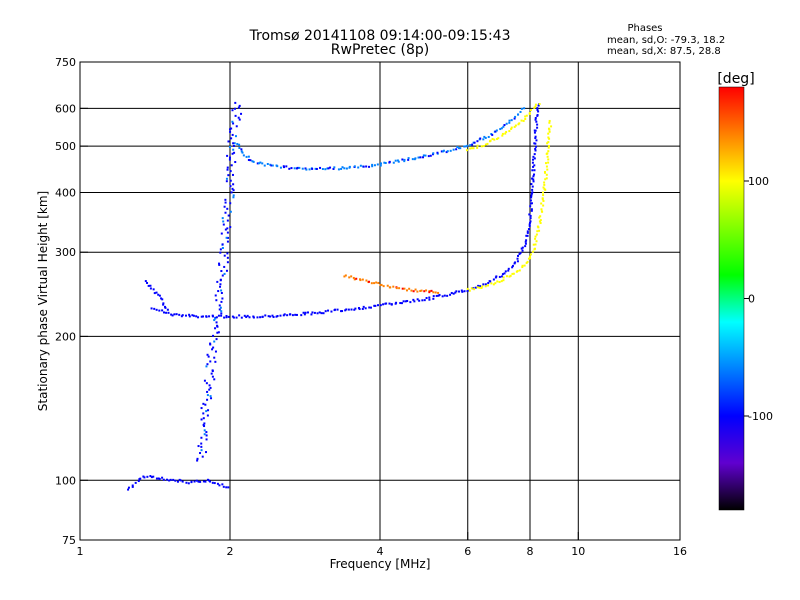 This screenshot has width=800, height=600. I want to click on colorbar-label: [deg], so click(735, 79).